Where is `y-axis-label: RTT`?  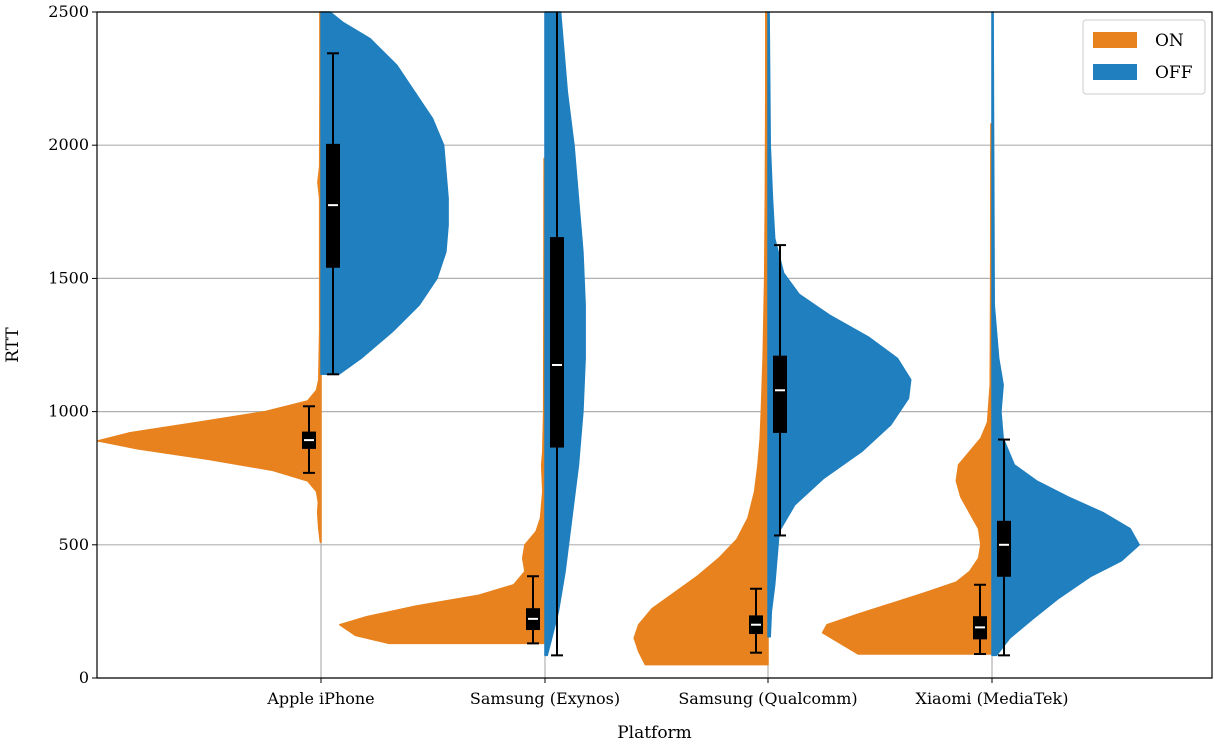
y-axis-label: RTT is located at coordinates (13, 345).